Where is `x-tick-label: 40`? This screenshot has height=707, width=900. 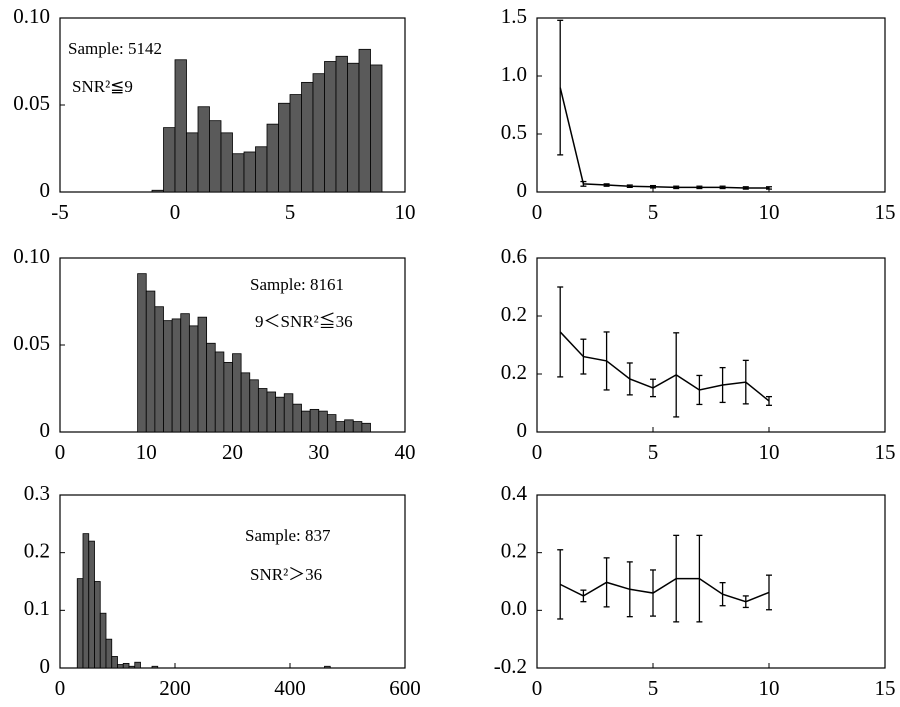 x-tick-label: 40 is located at coordinates (405, 452).